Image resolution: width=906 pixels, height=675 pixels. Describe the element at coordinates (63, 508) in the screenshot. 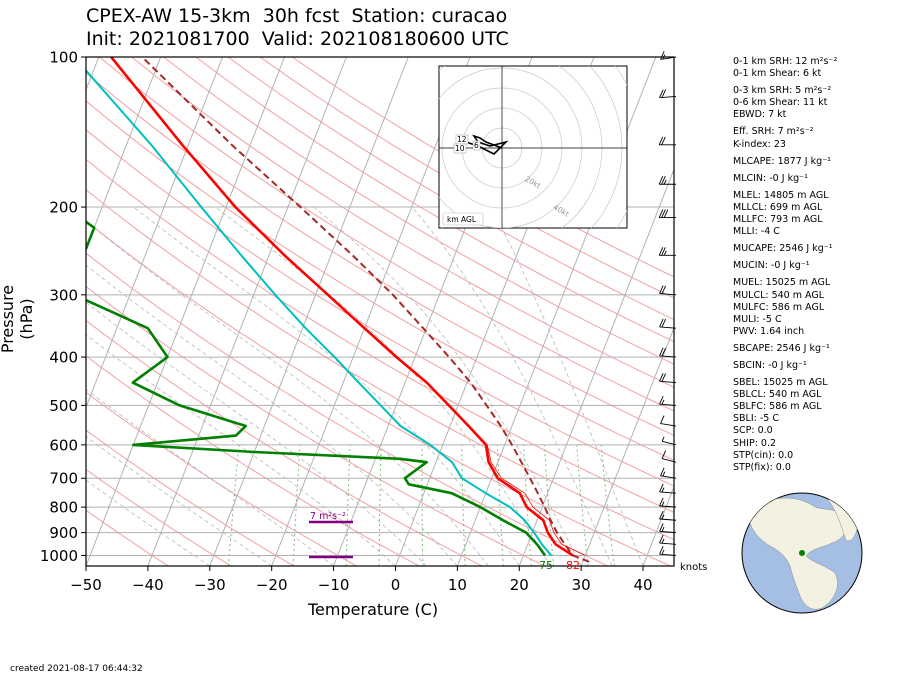

I see `y-tick-label: 800` at that location.